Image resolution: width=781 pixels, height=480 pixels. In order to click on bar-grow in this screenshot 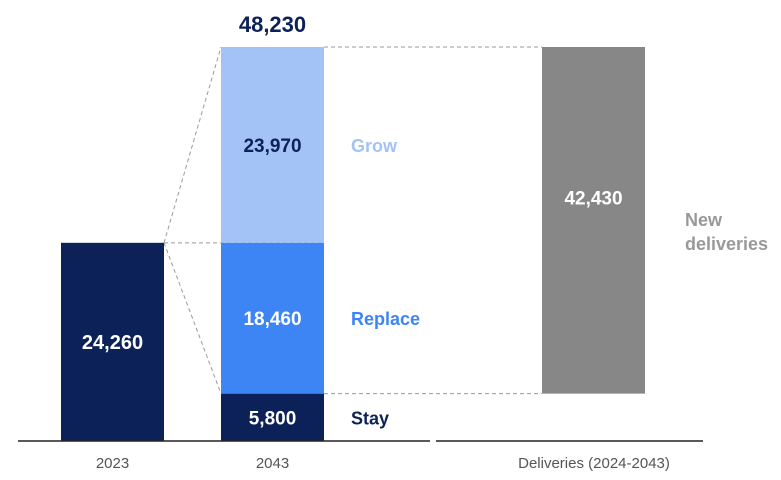, I will do `click(272, 145)`.